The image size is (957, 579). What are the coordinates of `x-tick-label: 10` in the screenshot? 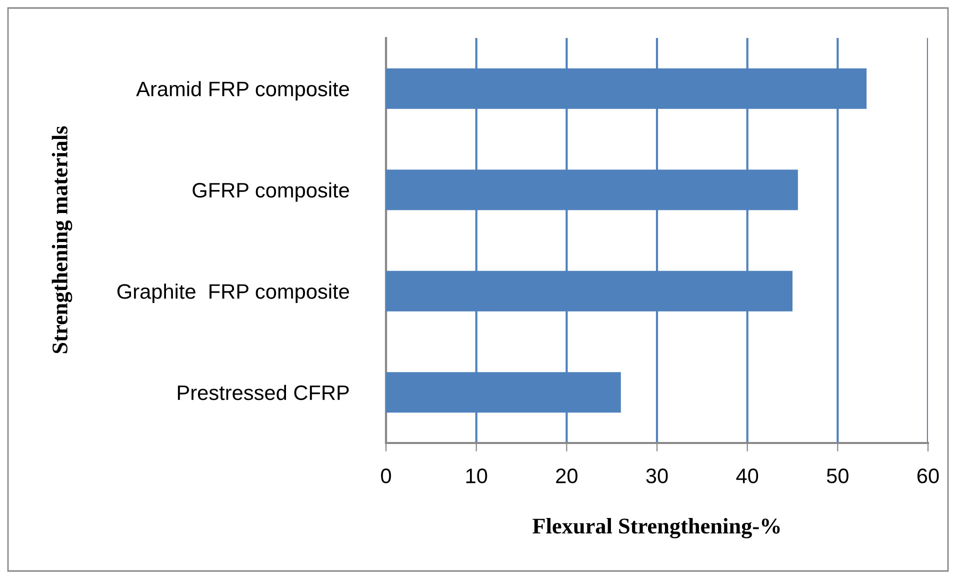 It's located at (477, 476).